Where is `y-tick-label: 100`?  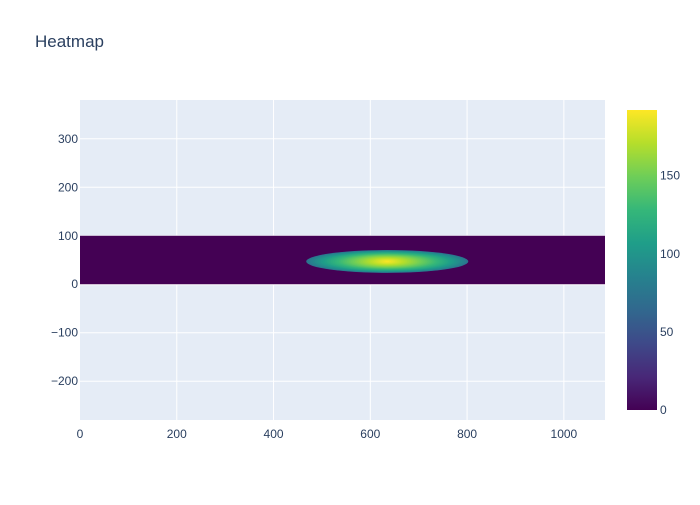
y-tick-label: 100 is located at coordinates (68, 236).